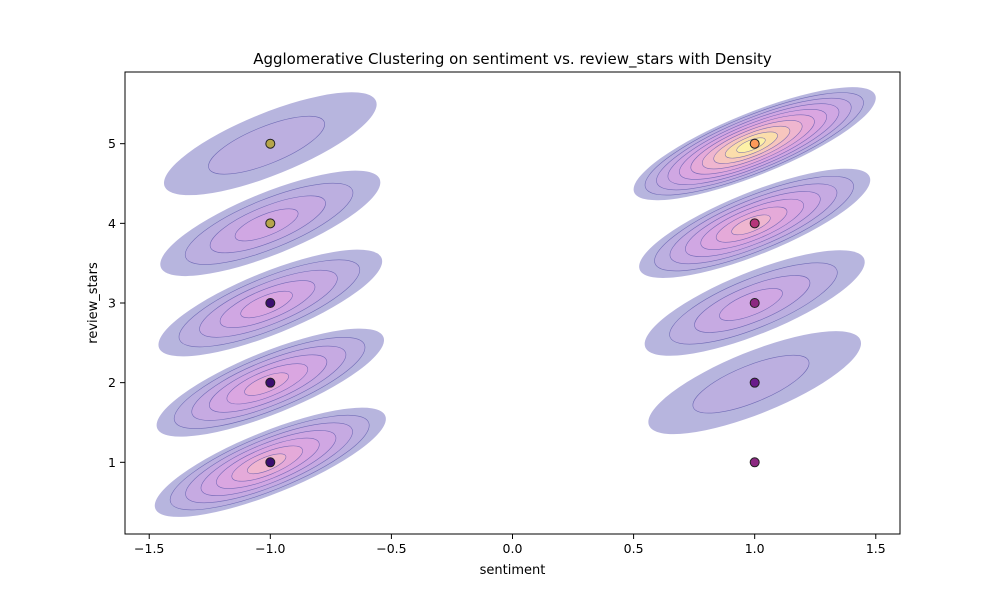 The height and width of the screenshot is (600, 1000). What do you see at coordinates (112, 382) in the screenshot?
I see `y-tick-label: 2` at bounding box center [112, 382].